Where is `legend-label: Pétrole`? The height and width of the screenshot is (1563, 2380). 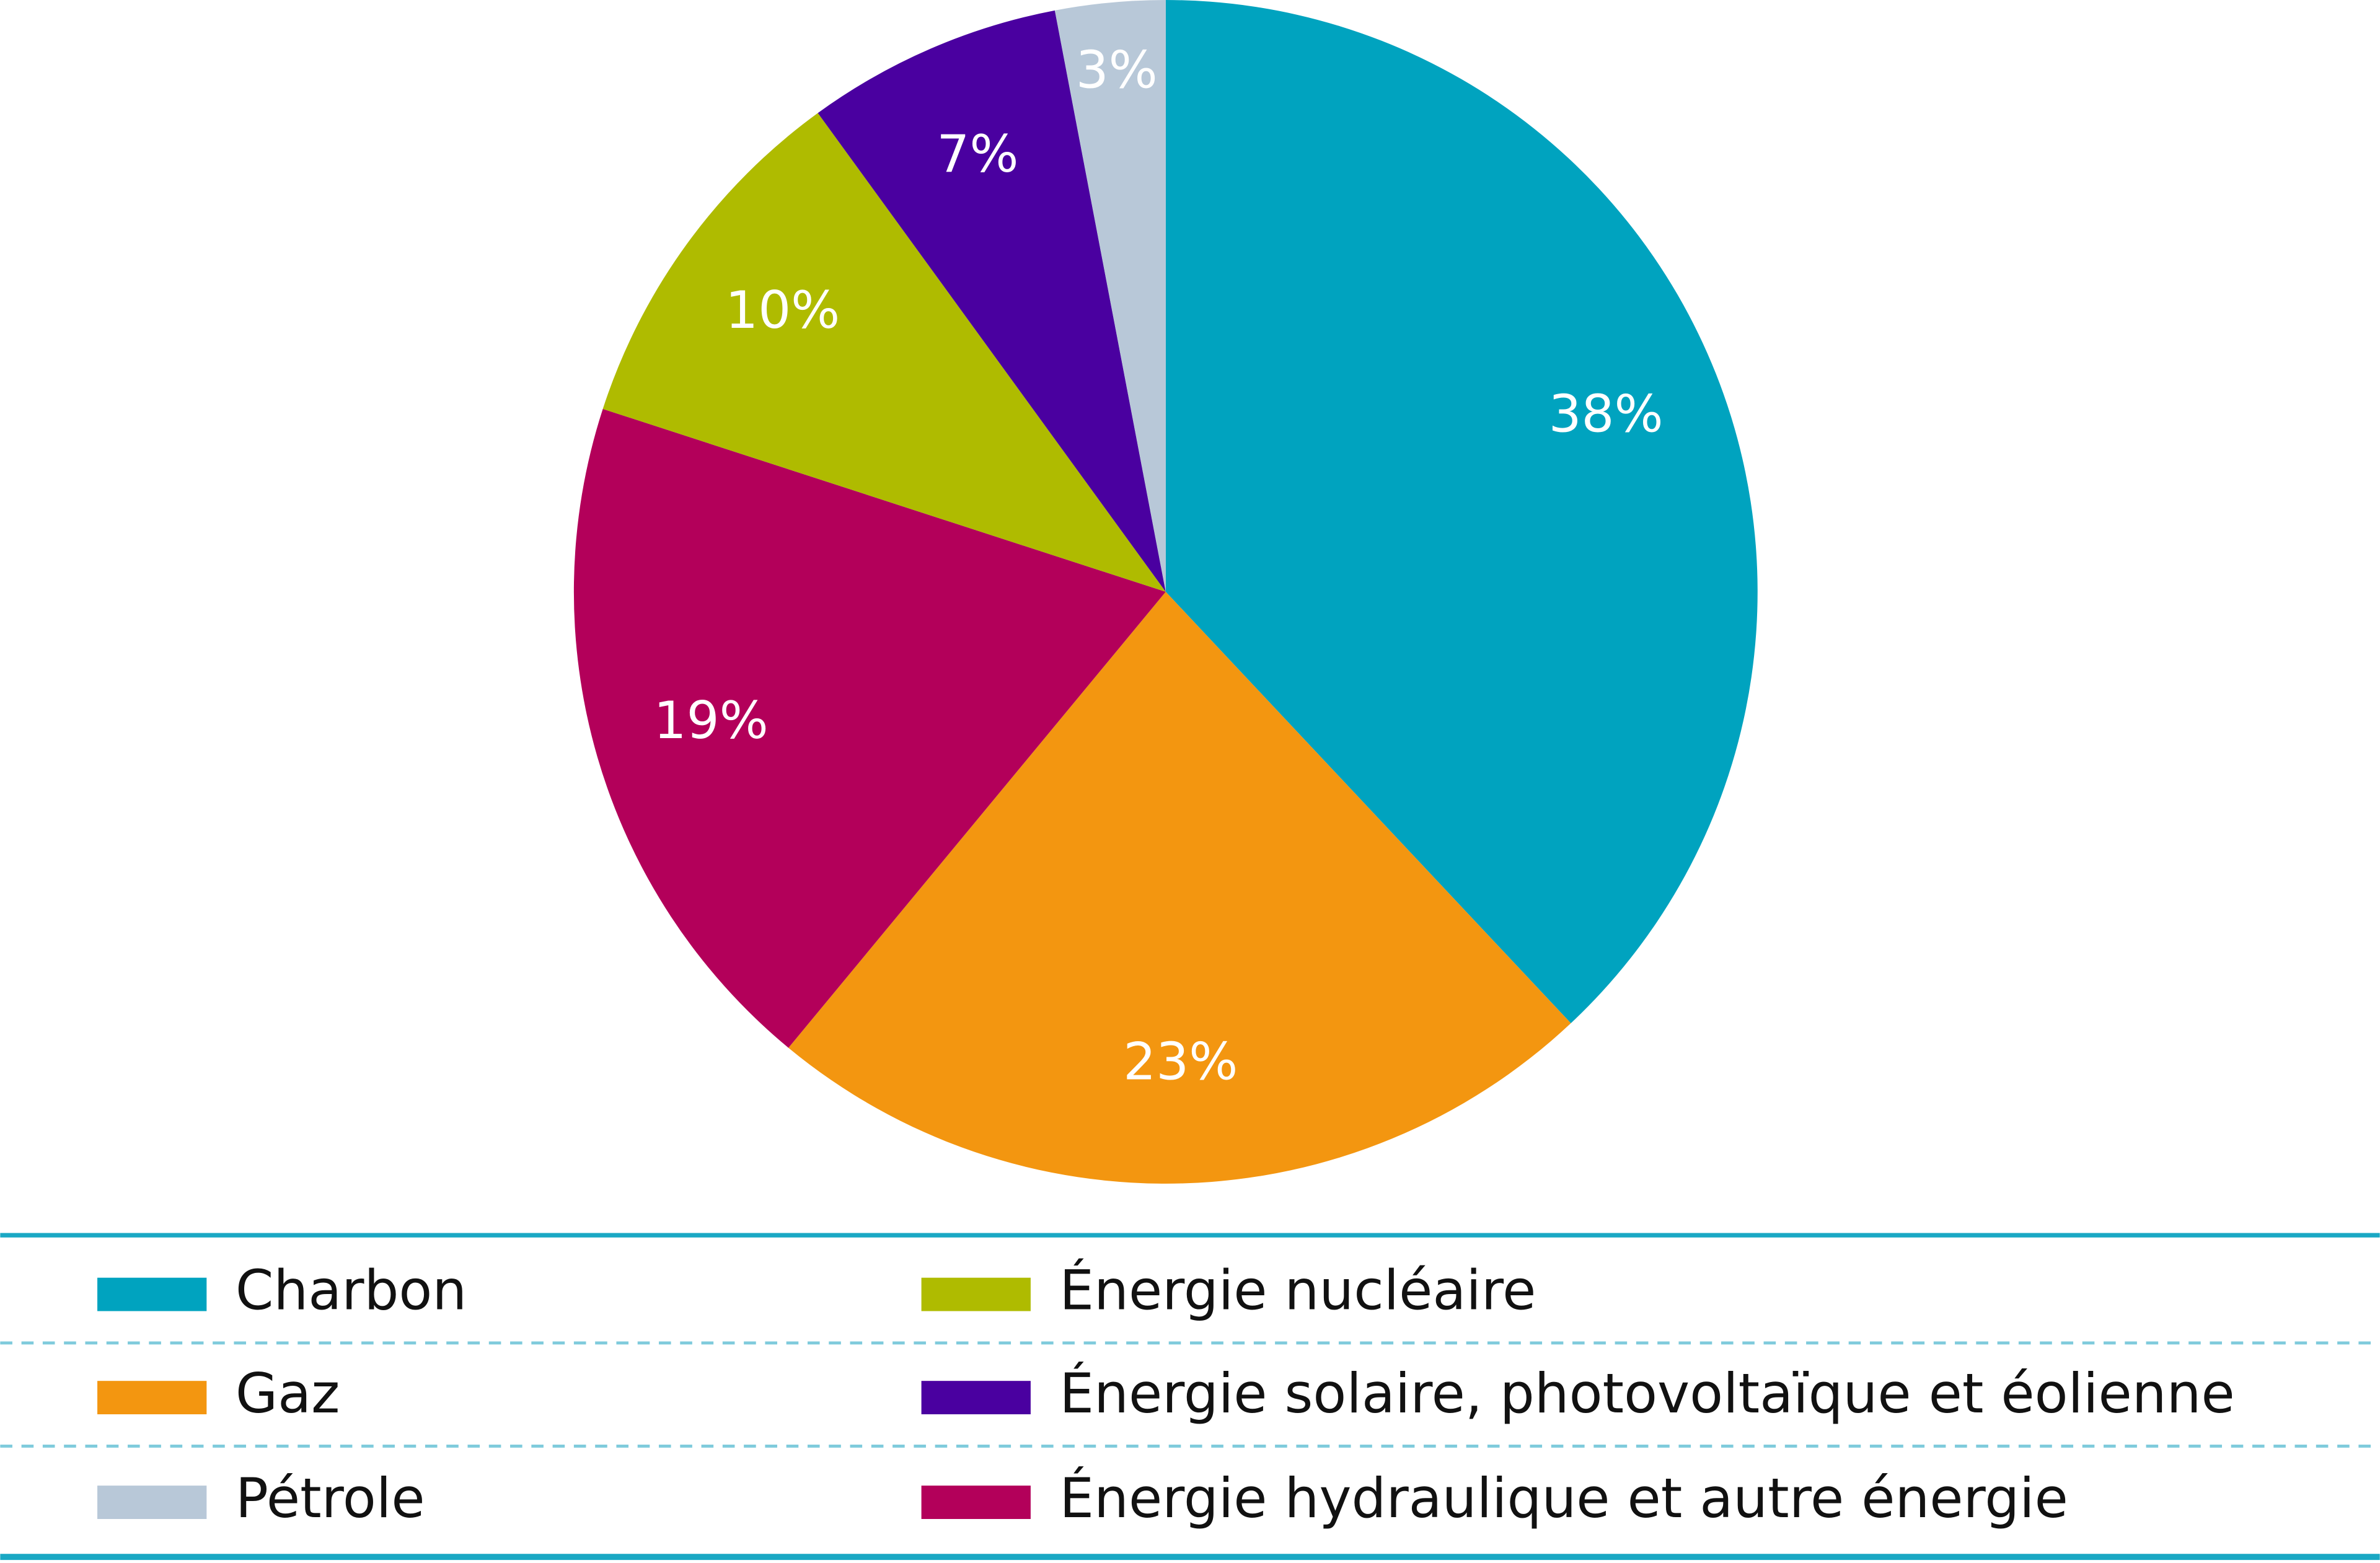 legend-label: Pétrole is located at coordinates (330, 1498).